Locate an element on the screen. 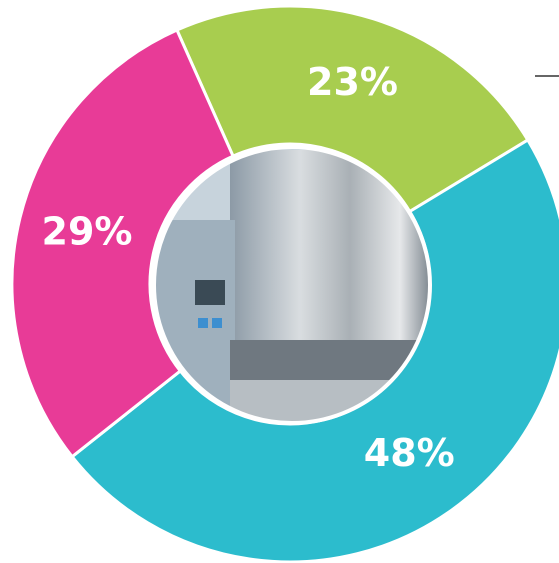 Image resolution: width=559 pixels, height=563 pixels. value-label: 23% is located at coordinates (352, 82).